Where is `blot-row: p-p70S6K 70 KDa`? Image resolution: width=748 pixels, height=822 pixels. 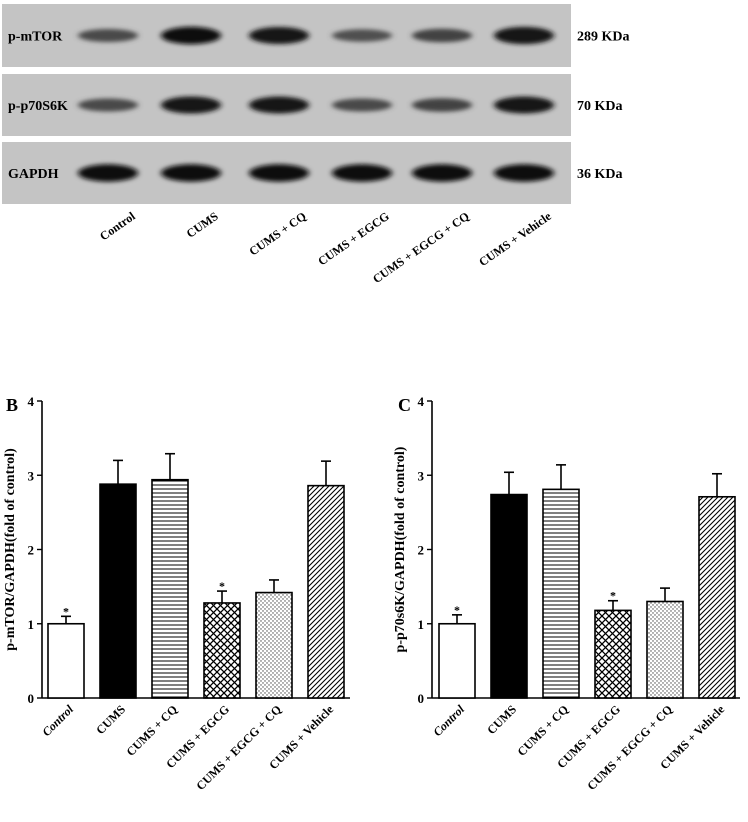 blot-row: p-p70S6K 70 KDa is located at coordinates (312, 105).